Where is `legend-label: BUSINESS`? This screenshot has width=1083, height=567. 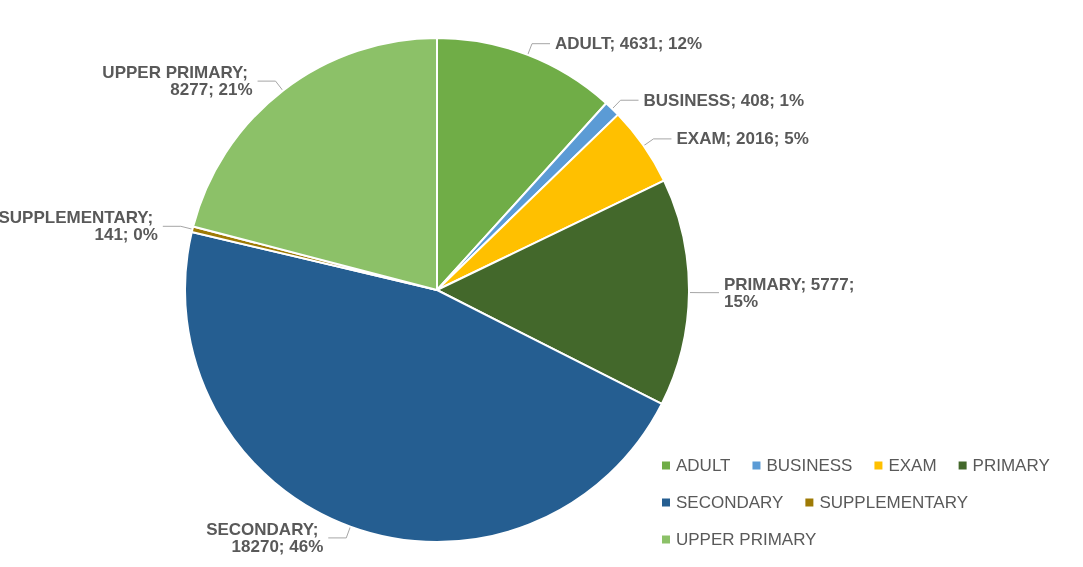
legend-label: BUSINESS is located at coordinates (809, 465).